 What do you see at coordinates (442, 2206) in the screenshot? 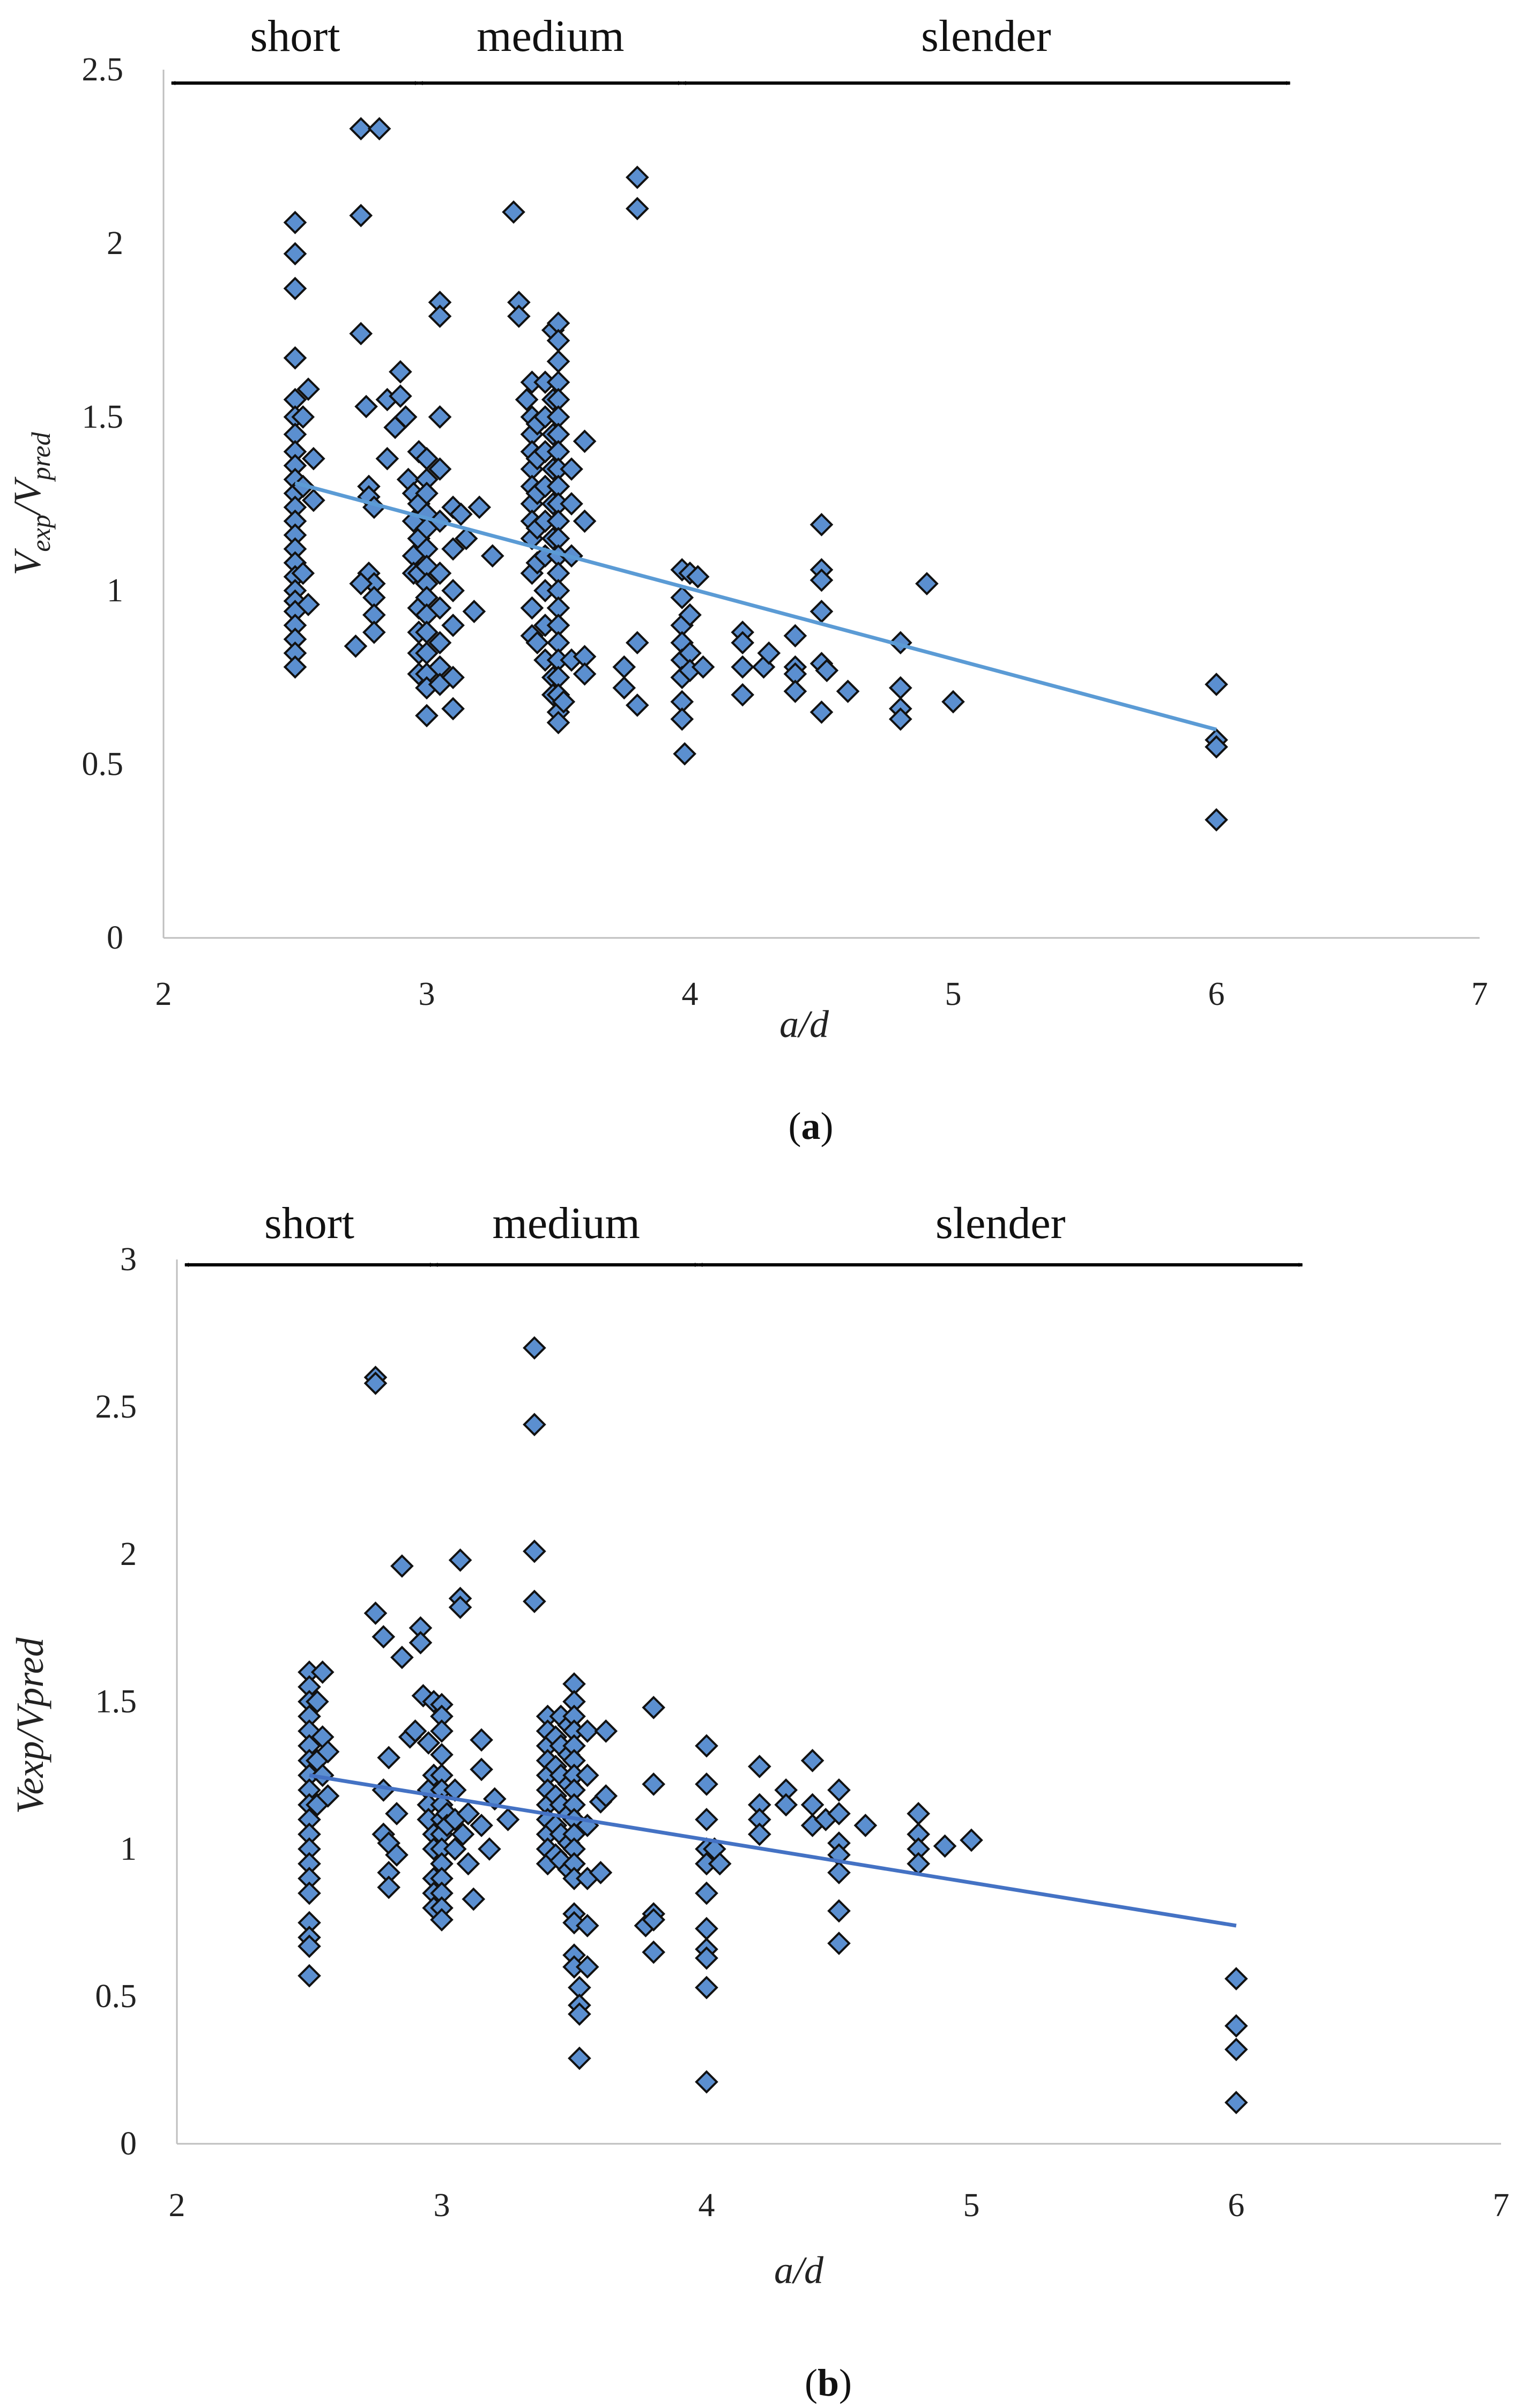
I see `x-tick-label: 3` at bounding box center [442, 2206].